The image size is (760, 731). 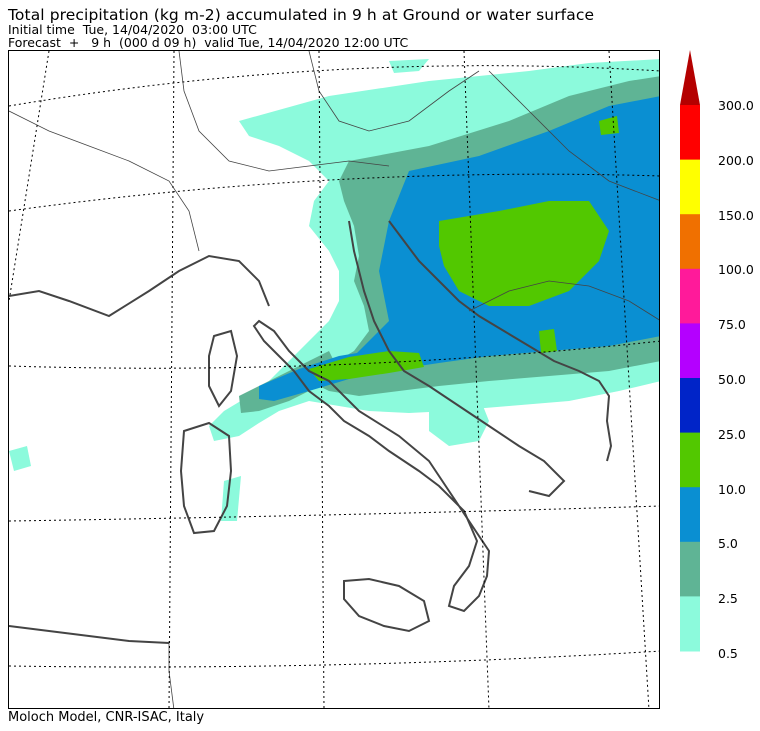 What do you see at coordinates (732, 434) in the screenshot?
I see `legend-label: 25.0` at bounding box center [732, 434].